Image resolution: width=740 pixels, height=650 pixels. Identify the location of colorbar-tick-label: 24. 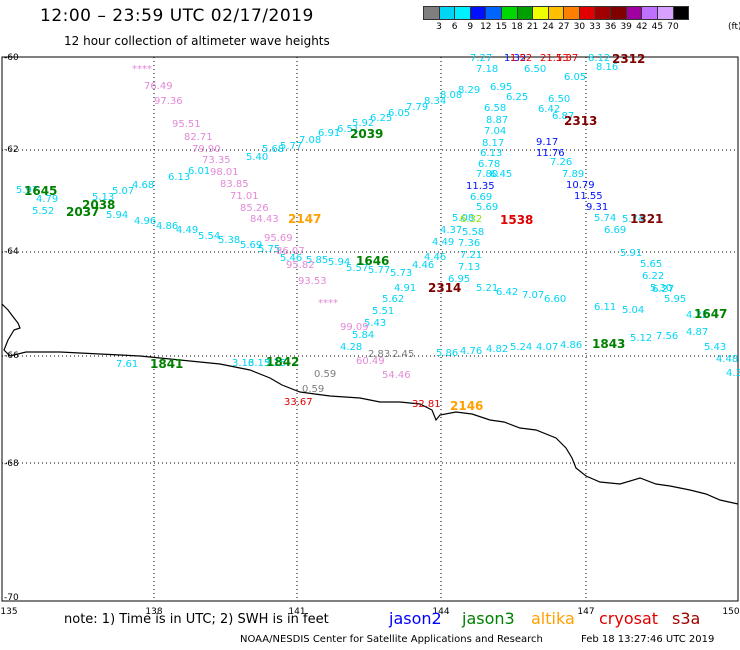
(548, 27).